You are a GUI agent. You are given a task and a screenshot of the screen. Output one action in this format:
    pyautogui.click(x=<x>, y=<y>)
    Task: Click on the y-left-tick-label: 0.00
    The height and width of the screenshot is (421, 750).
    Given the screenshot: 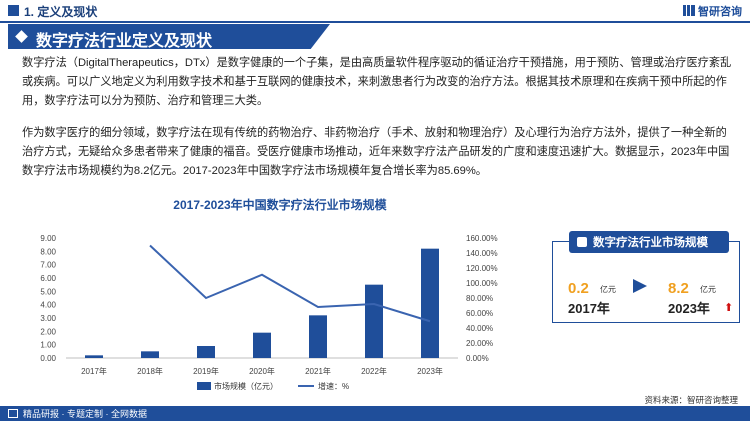 What is the action you would take?
    pyautogui.click(x=48, y=358)
    